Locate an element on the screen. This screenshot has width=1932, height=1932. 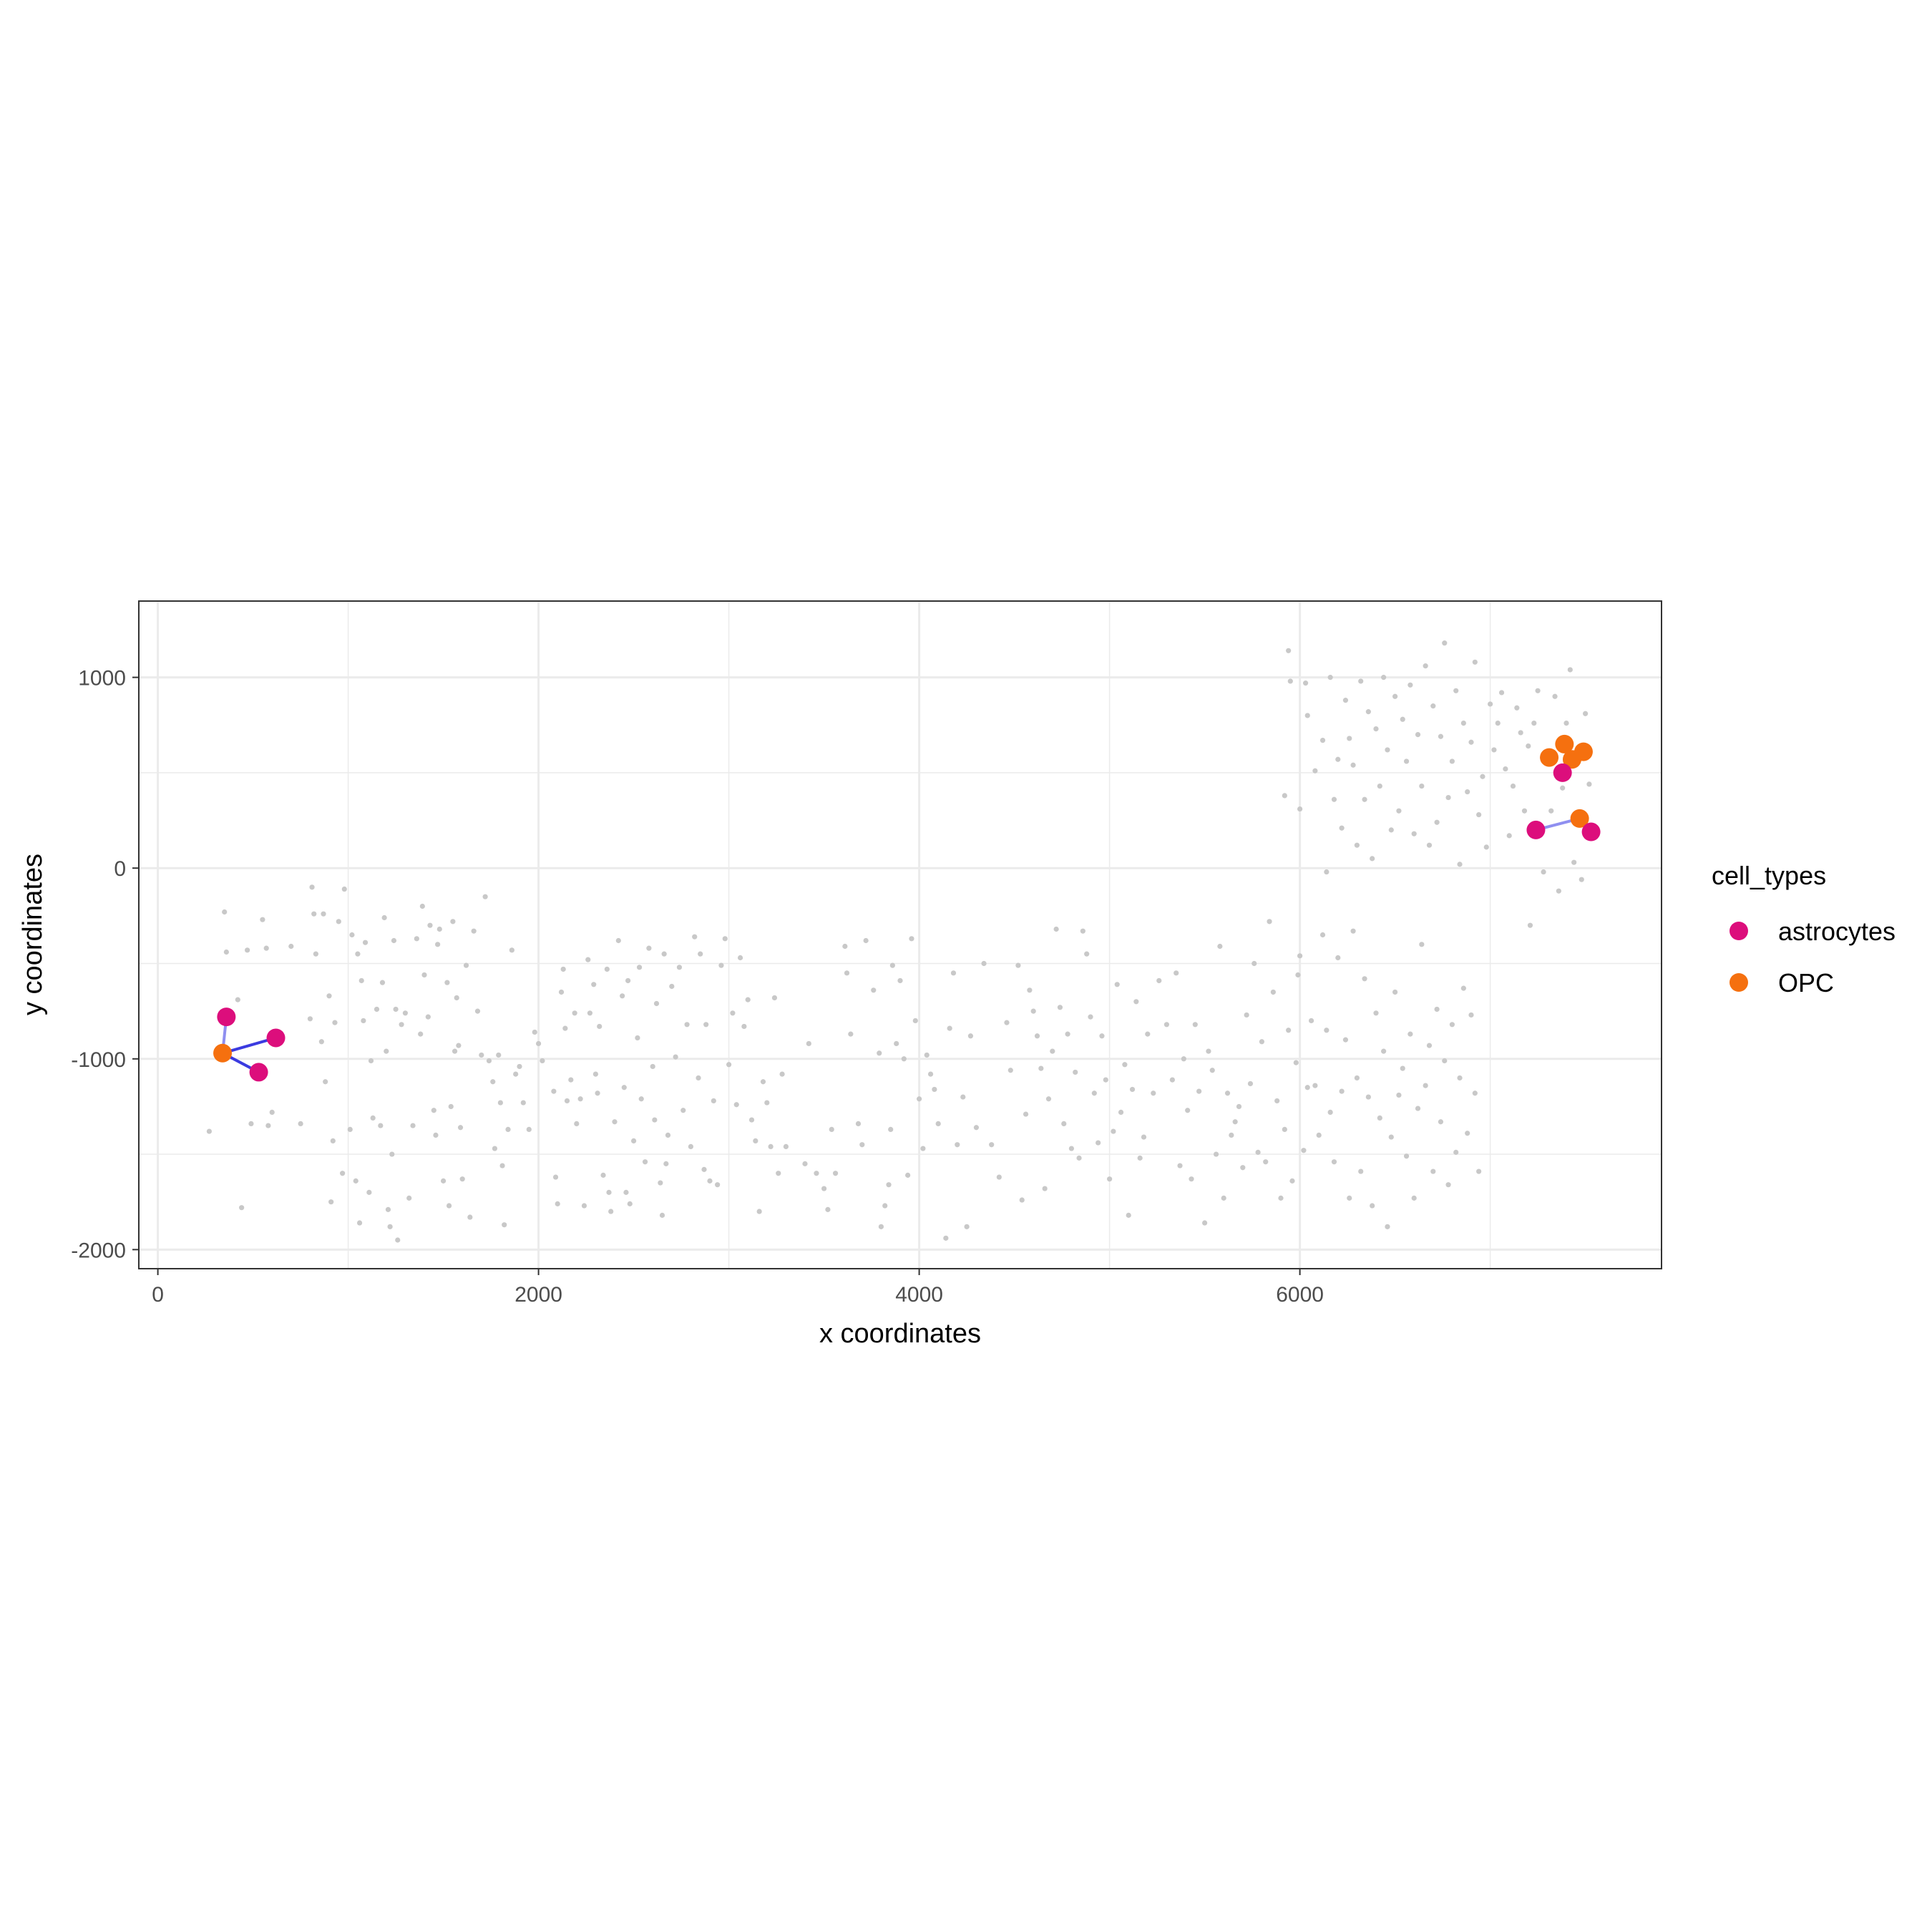
legend-title: cell_types is located at coordinates (1769, 875).